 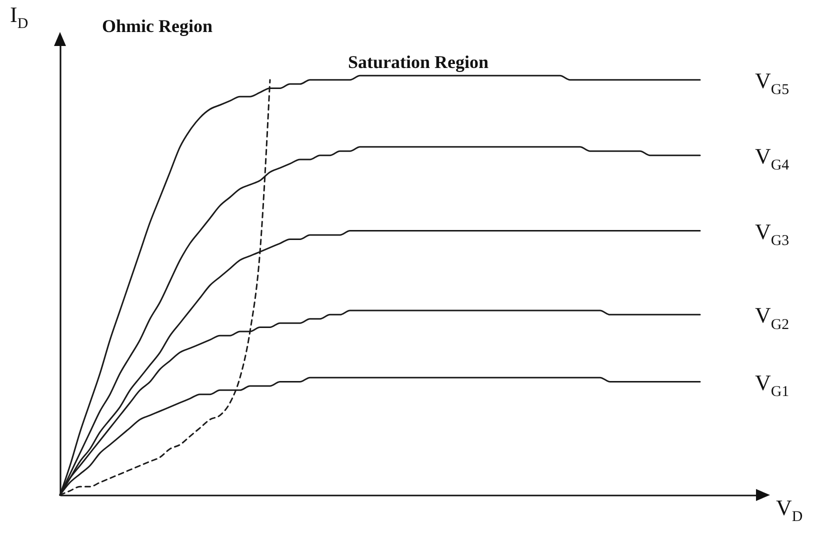 I want to click on text: Saturation Region, so click(x=418, y=62).